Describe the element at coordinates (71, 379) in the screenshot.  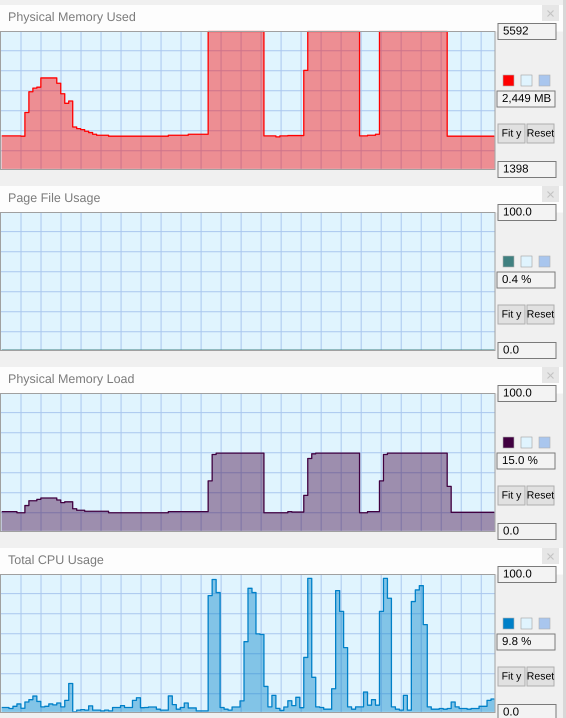
I see `chart-title: Physical Memory Load` at that location.